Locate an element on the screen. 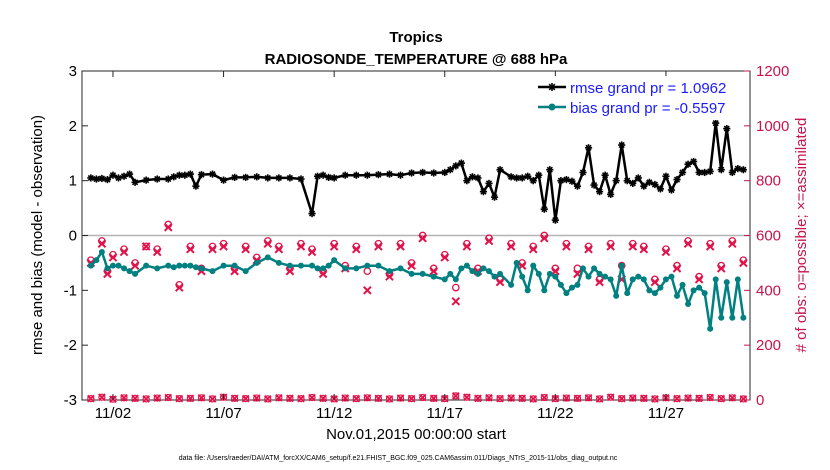 The width and height of the screenshot is (830, 470). y2-tick-label: 1200 is located at coordinates (772, 71).